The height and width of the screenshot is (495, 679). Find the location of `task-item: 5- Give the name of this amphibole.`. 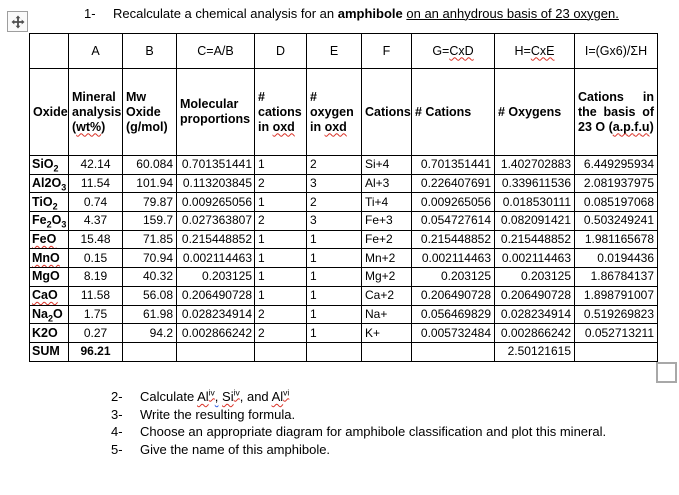

task-item: 5- Give the name of this amphibole. is located at coordinates (358, 451).